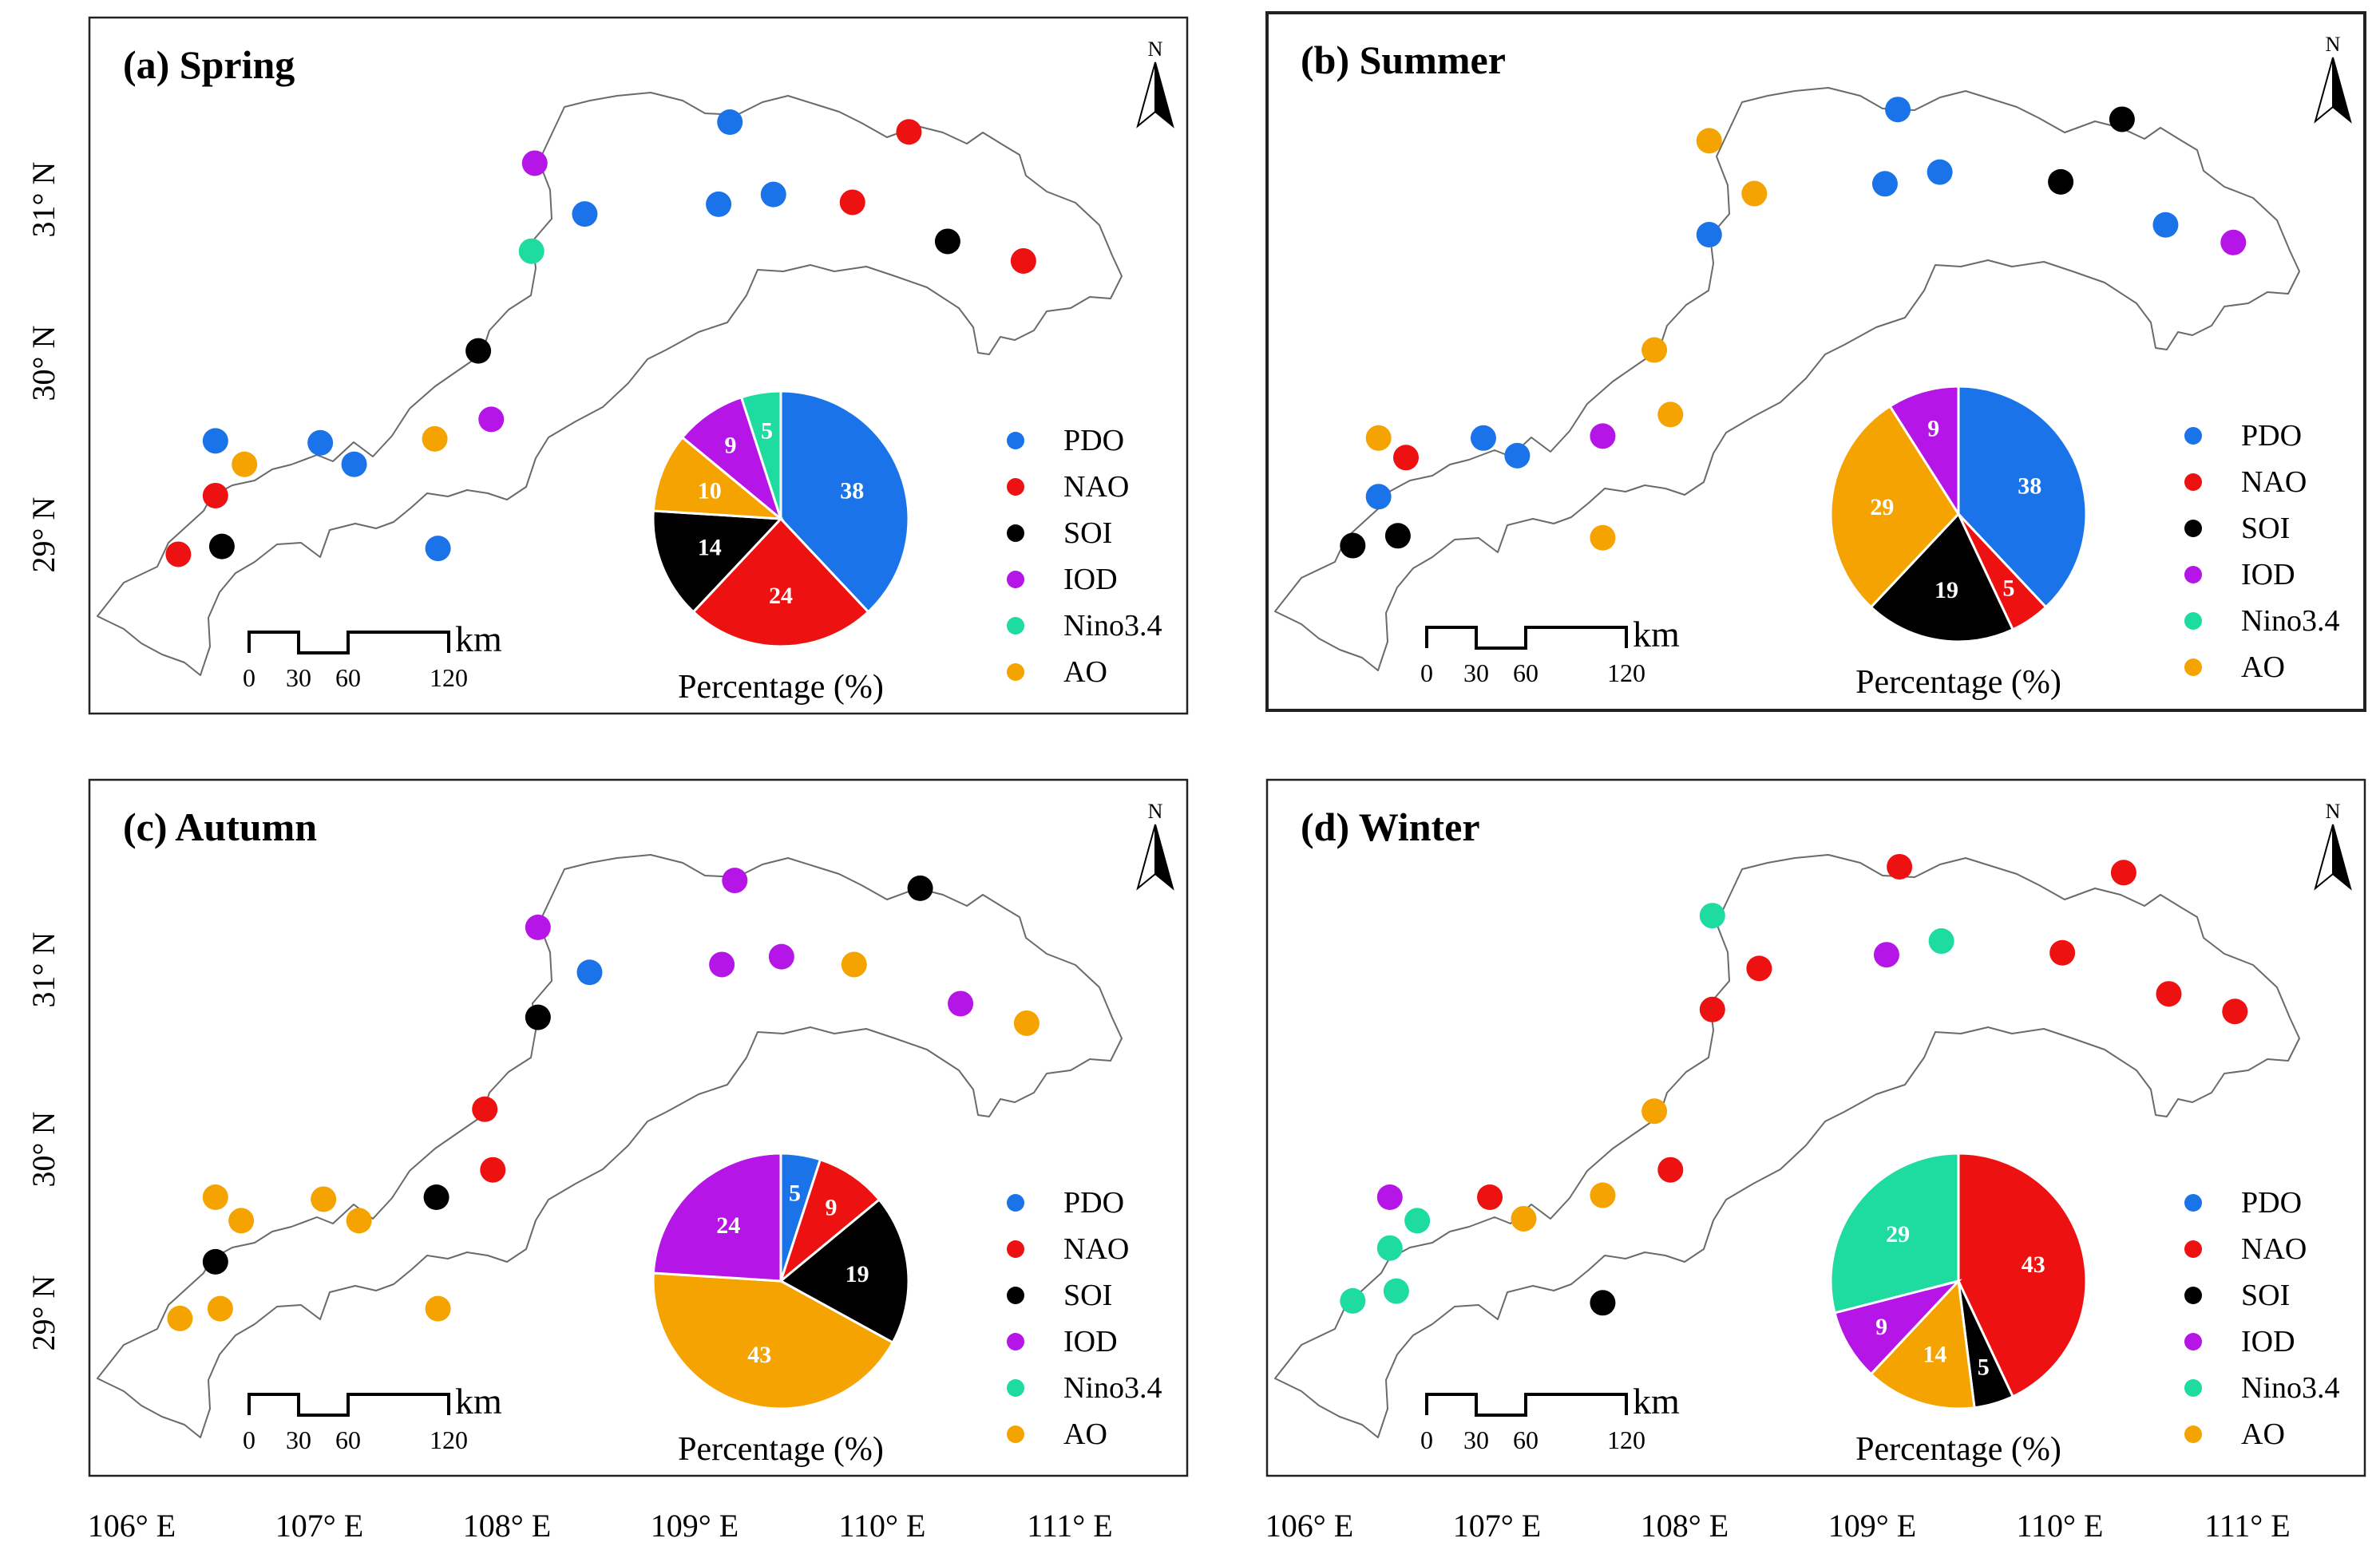 Image resolution: width=2380 pixels, height=1554 pixels. Describe the element at coordinates (1946, 590) in the screenshot. I see `pie-value-label: 19` at that location.